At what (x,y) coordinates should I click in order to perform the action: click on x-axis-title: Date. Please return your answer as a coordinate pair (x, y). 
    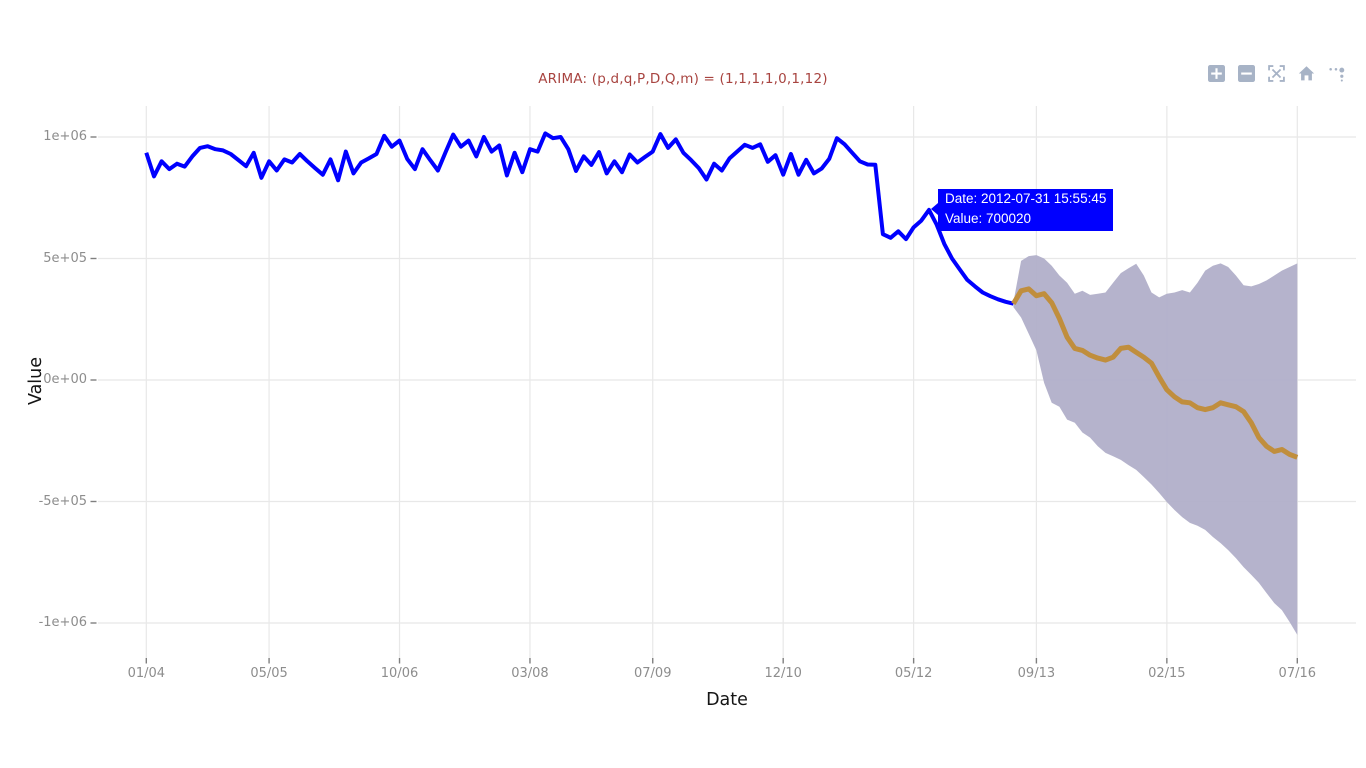
    Looking at the image, I should click on (727, 700).